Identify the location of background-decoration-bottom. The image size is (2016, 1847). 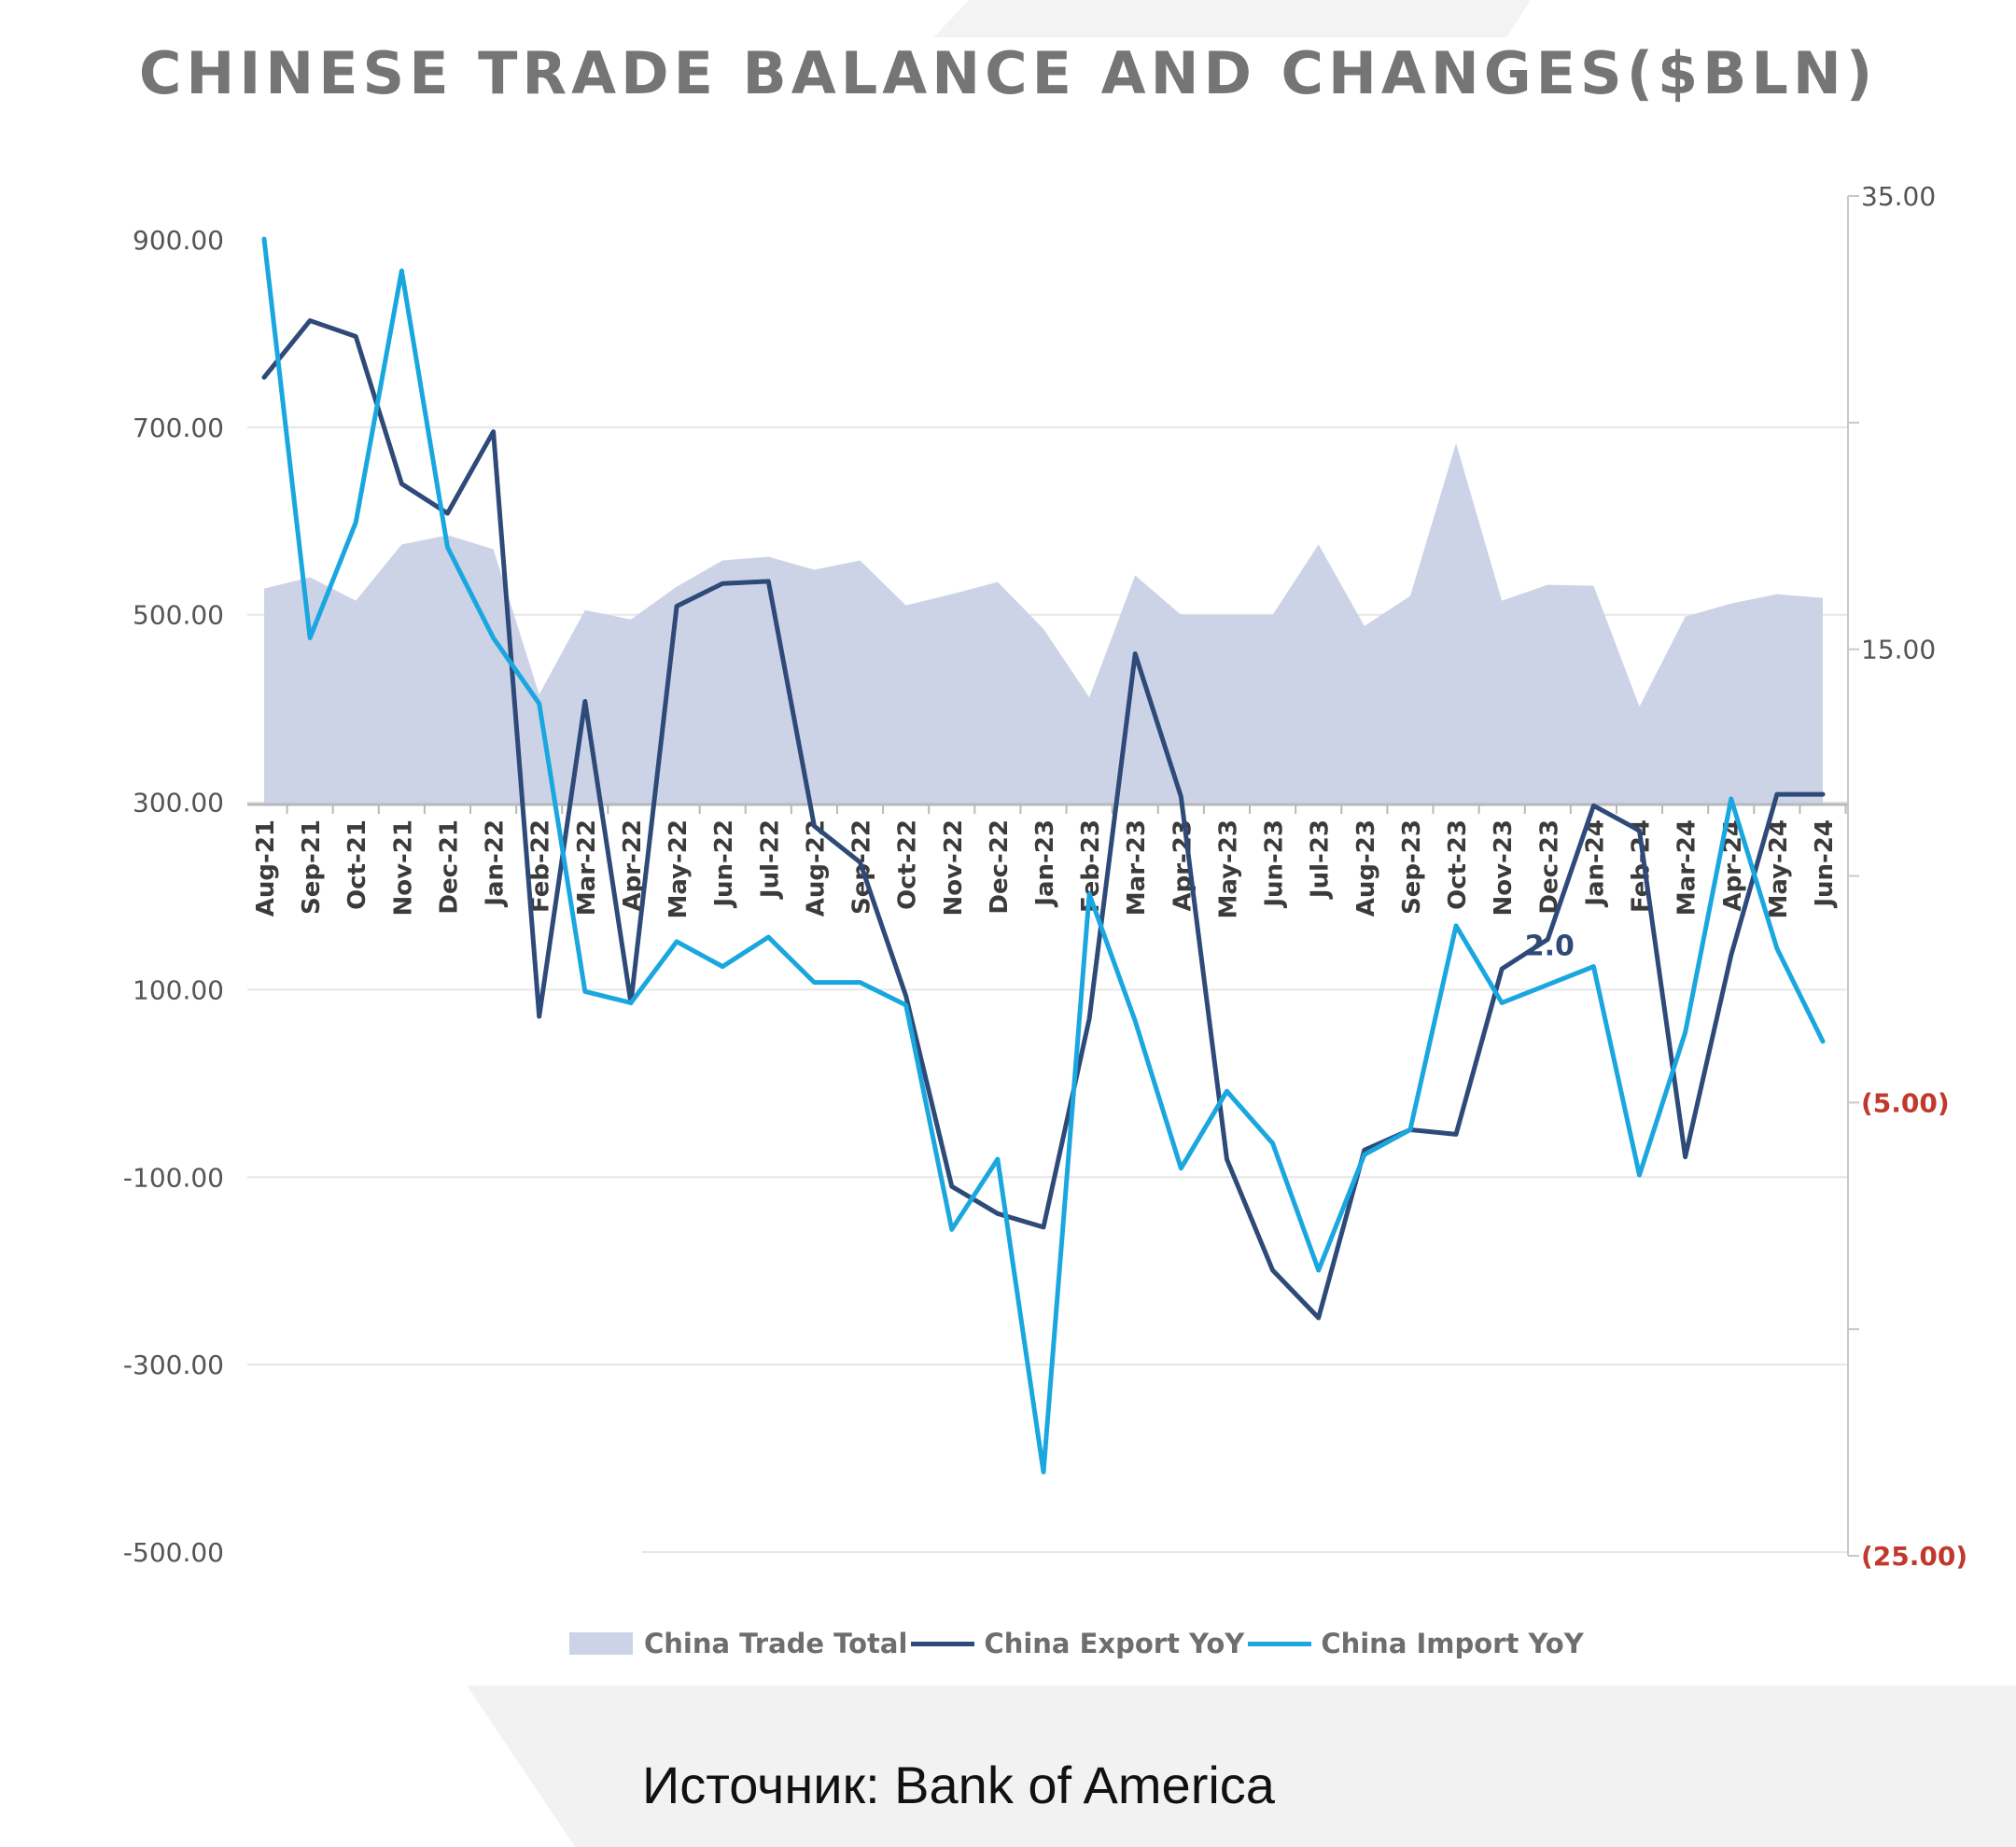
(1241, 1766).